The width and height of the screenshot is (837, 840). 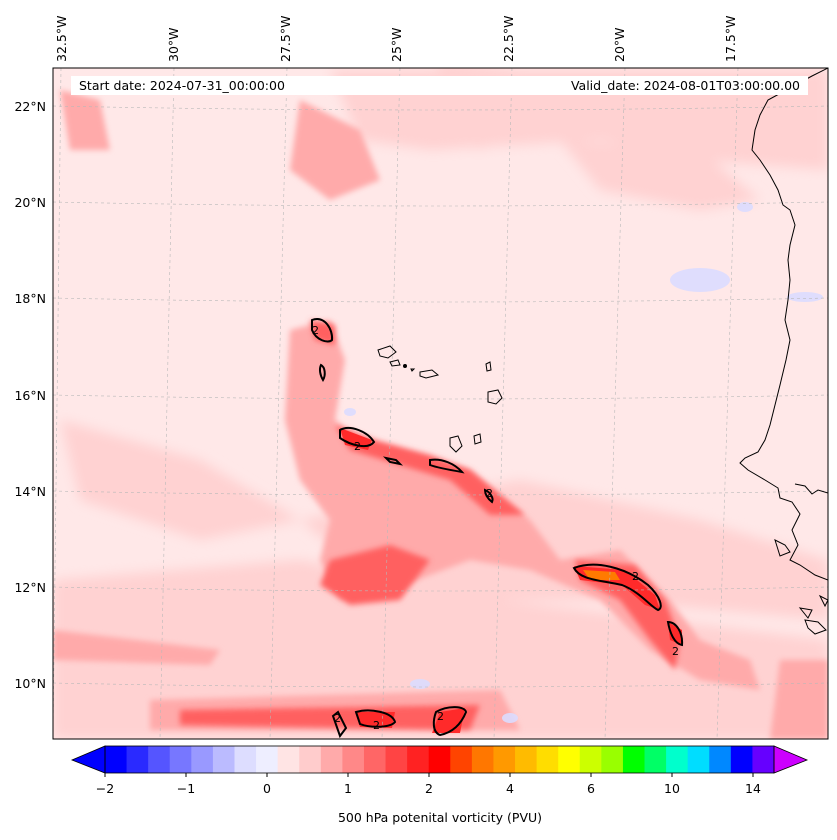 What do you see at coordinates (348, 788) in the screenshot?
I see `colorbar-tick-label: 1` at bounding box center [348, 788].